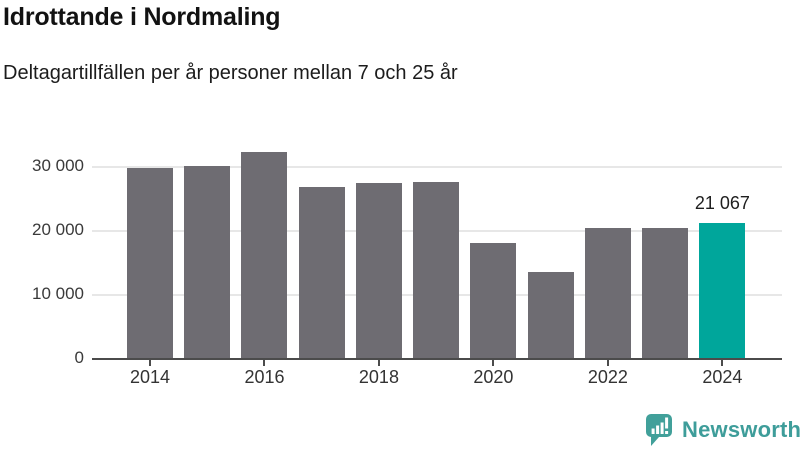 This screenshot has width=800, height=450. What do you see at coordinates (436, 270) in the screenshot?
I see `bar-2019` at bounding box center [436, 270].